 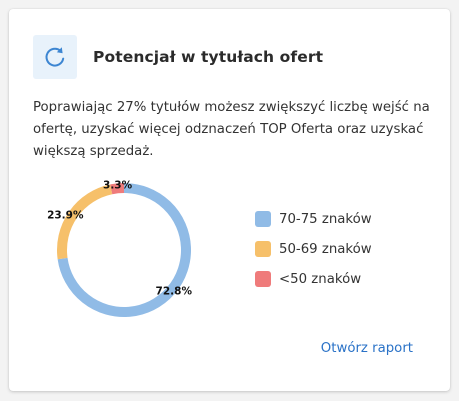 What do you see at coordinates (208, 57) in the screenshot?
I see `card-title: Potencjał w tytułach ofert` at bounding box center [208, 57].